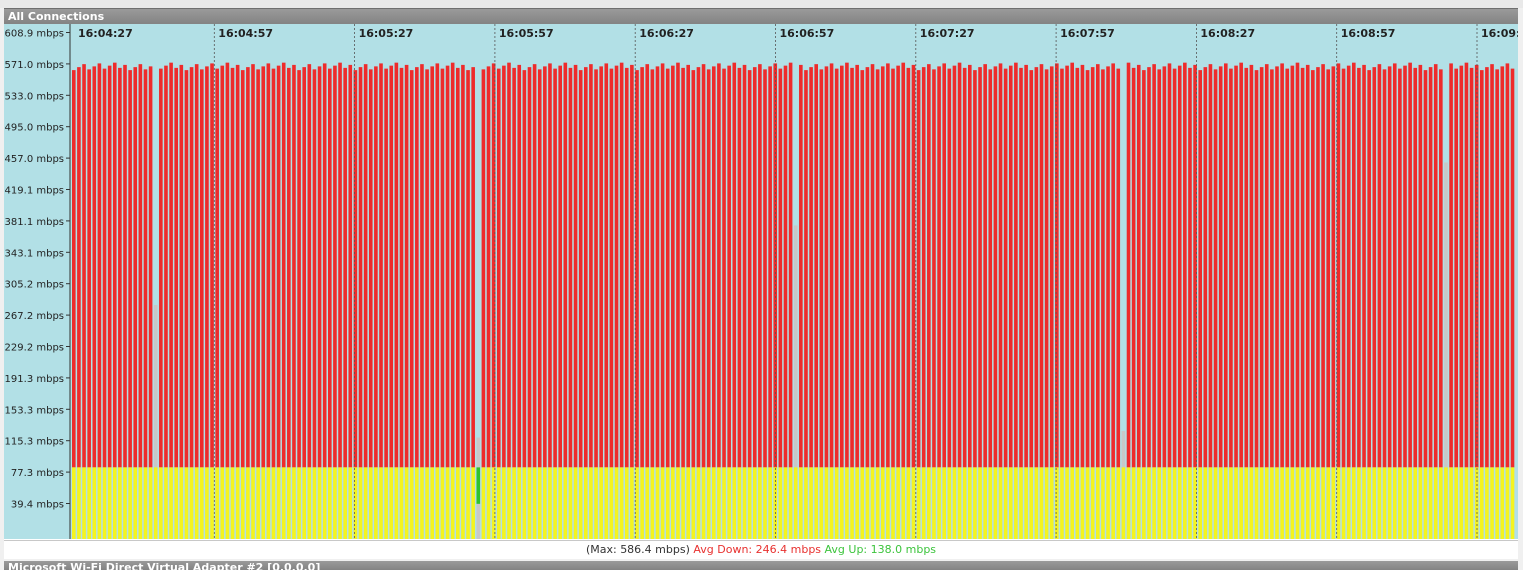  What do you see at coordinates (245, 33) in the screenshot?
I see `x-tick-label: 16:04:57` at bounding box center [245, 33].